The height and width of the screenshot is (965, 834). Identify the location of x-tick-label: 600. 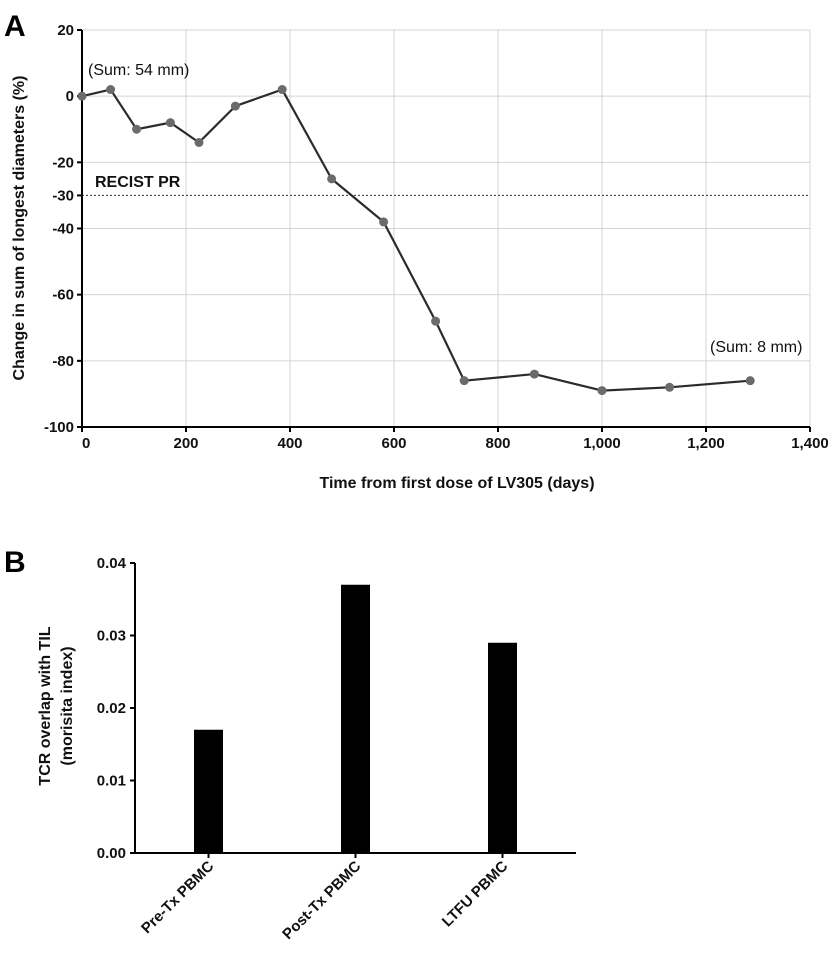
(393, 443).